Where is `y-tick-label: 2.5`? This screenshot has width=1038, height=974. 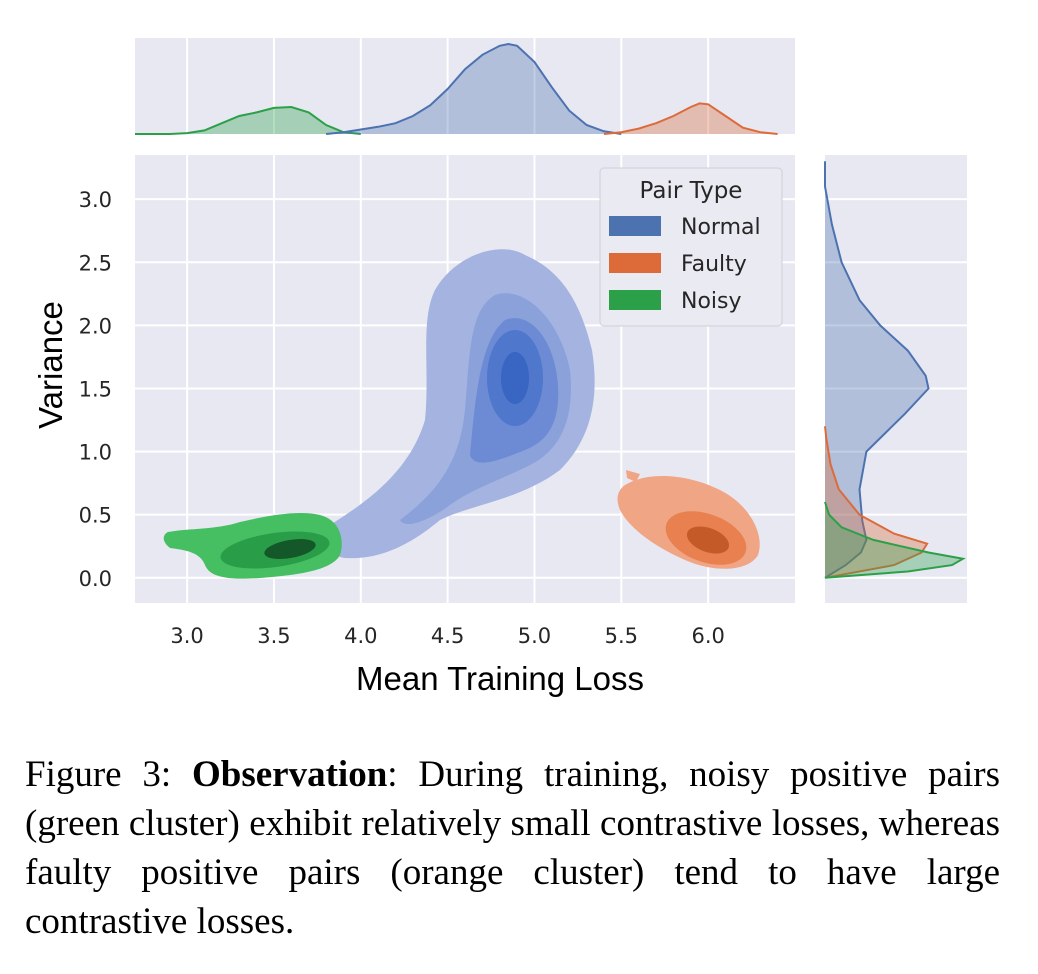
y-tick-label: 2.5 is located at coordinates (95, 263).